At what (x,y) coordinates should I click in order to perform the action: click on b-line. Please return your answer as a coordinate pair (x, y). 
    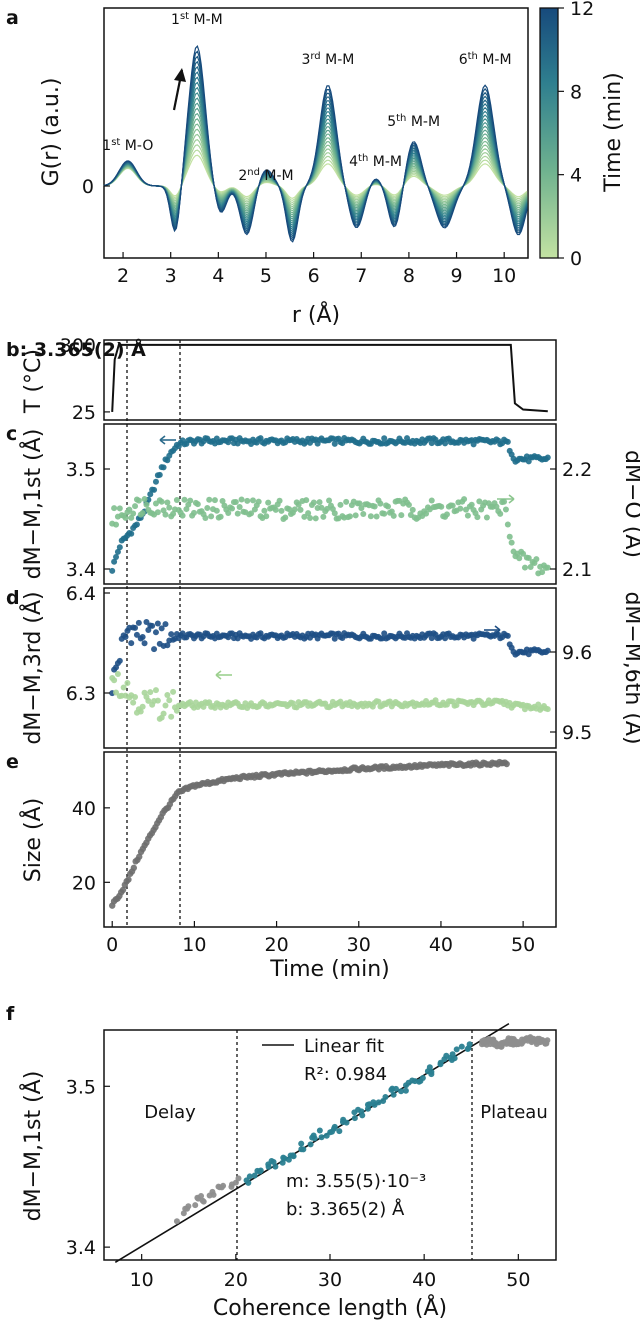
    Looking at the image, I should click on (329, 378).